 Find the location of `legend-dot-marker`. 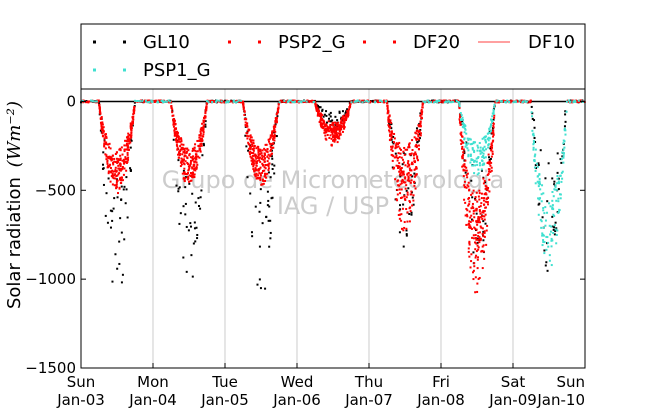

legend-dot-marker is located at coordinates (124, 42).